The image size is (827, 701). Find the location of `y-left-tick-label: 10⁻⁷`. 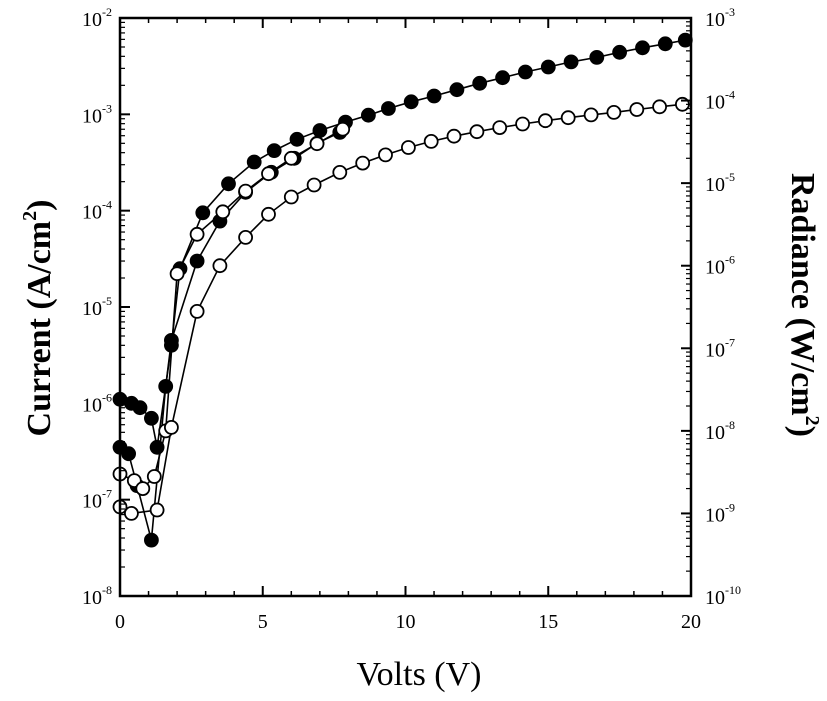

y-left-tick-label: 10⁻⁷ is located at coordinates (97, 500).